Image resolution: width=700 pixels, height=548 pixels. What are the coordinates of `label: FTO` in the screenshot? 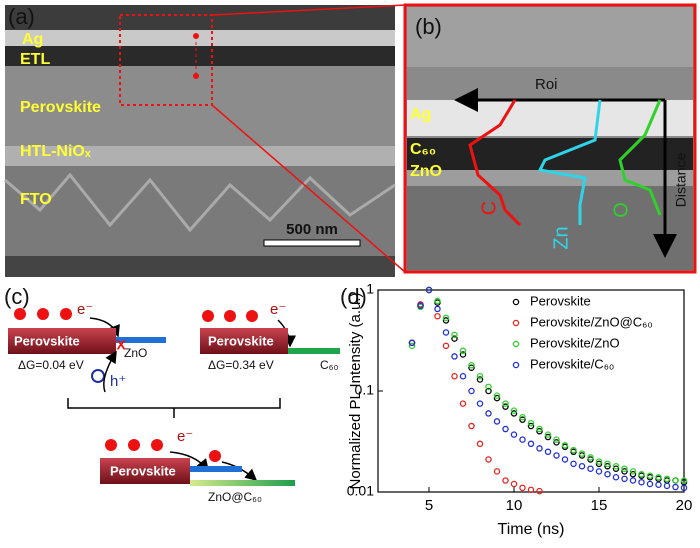 It's located at (36, 199).